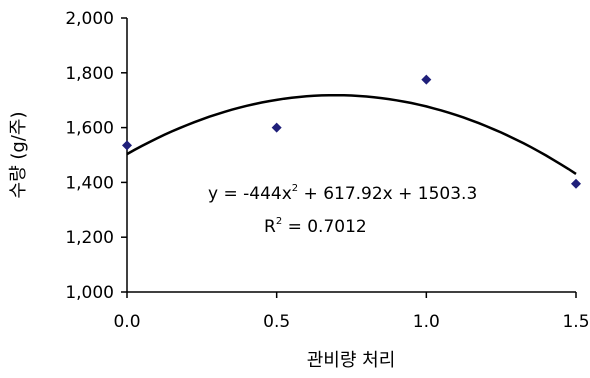 This screenshot has width=590, height=378. Describe the element at coordinates (89, 19) in the screenshot. I see `y-tick-label: 2,000` at that location.